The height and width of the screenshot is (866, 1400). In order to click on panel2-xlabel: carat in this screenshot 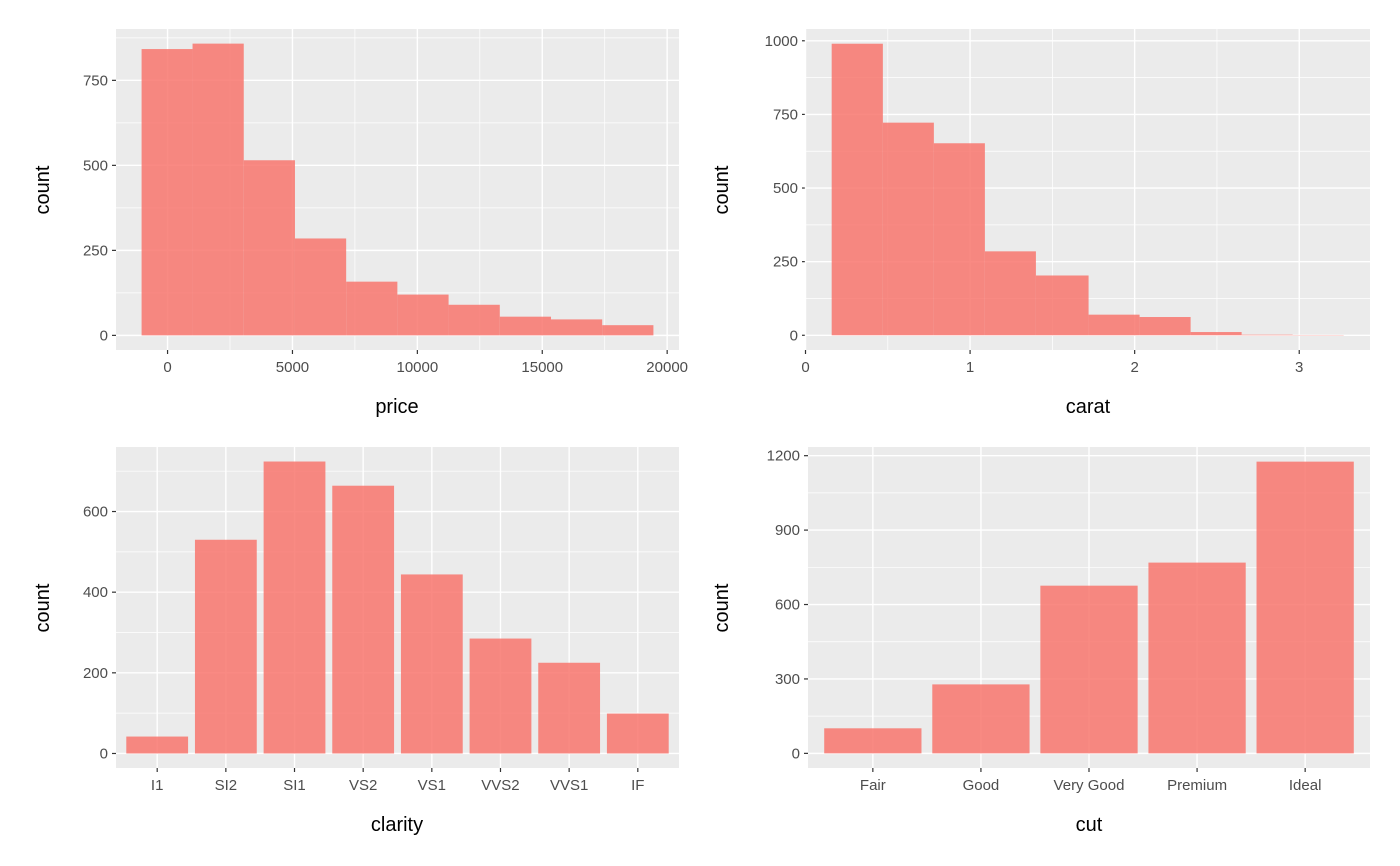, I will do `click(1088, 407)`.